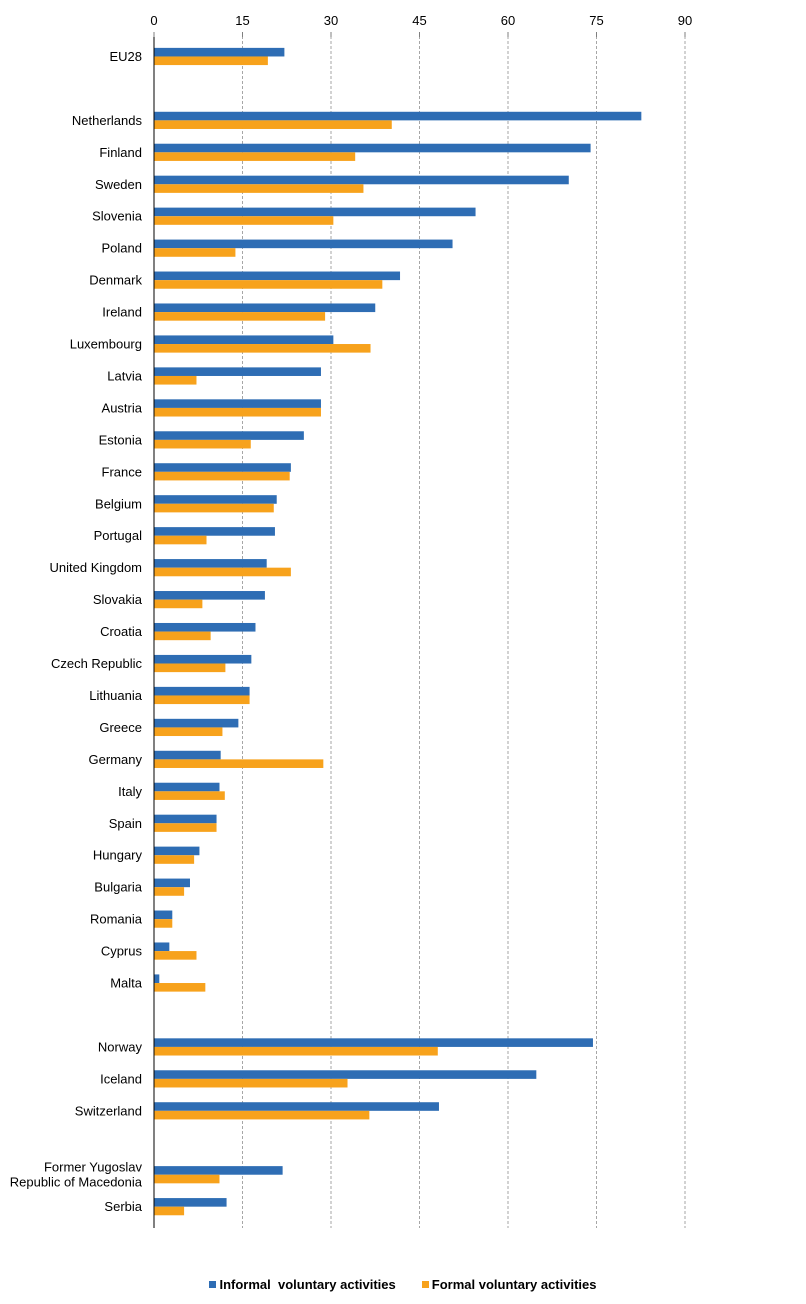 The height and width of the screenshot is (1304, 806). What do you see at coordinates (122, 471) in the screenshot?
I see `category-label-france: France` at bounding box center [122, 471].